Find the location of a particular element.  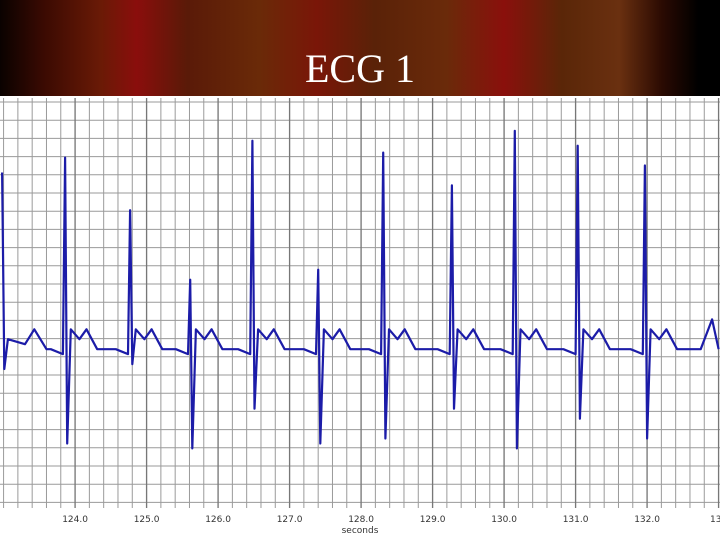

x-tick-label: 129.0 is located at coordinates (433, 520).